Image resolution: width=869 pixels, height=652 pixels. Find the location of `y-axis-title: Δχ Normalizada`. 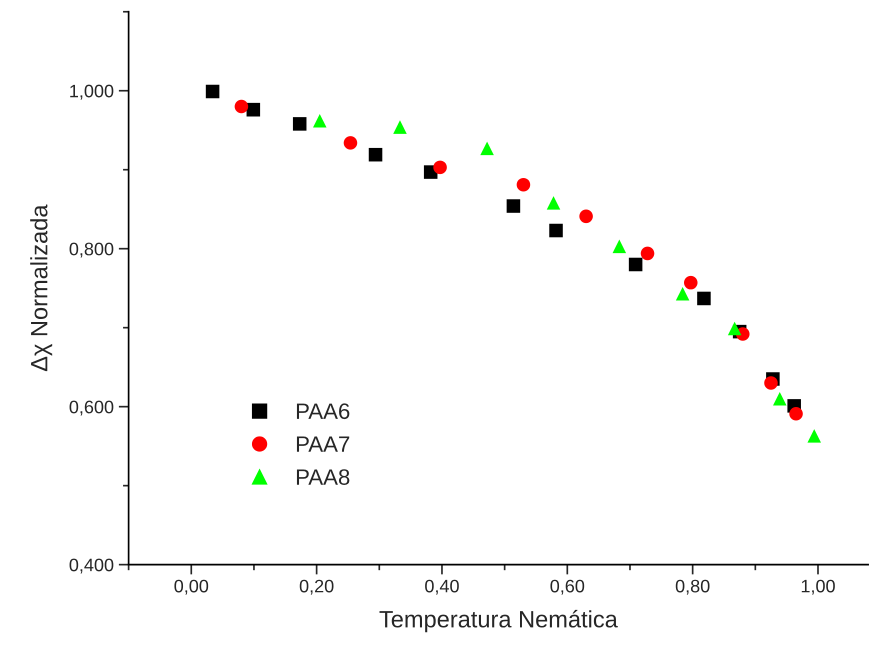

y-axis-title: Δχ Normalizada is located at coordinates (41, 288).